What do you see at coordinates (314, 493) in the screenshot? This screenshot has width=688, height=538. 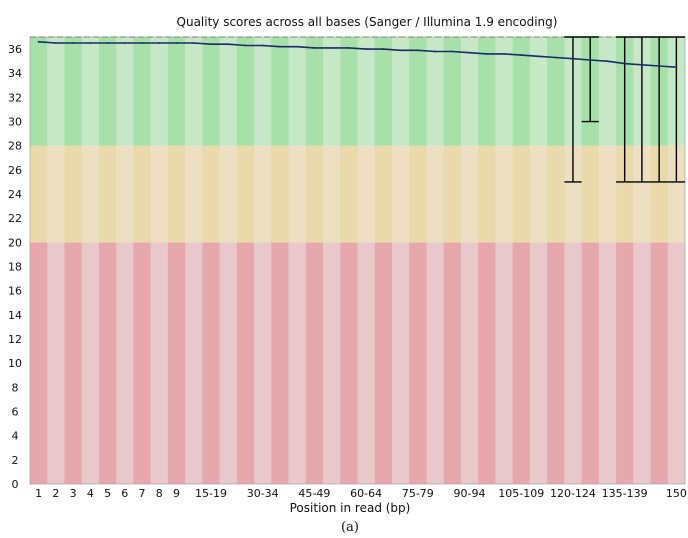 I see `x-tick-label: 45-49` at bounding box center [314, 493].